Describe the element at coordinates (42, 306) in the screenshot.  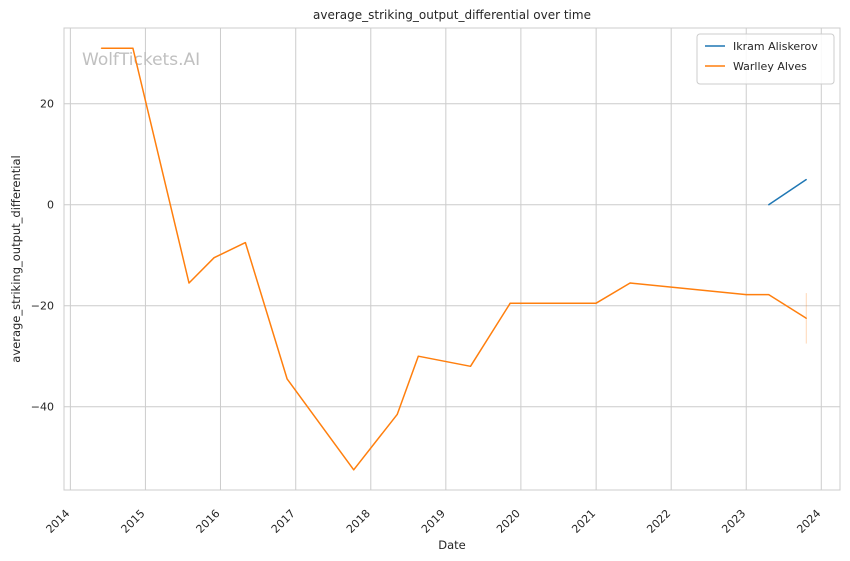
I see `y-tick-label: −20` at that location.